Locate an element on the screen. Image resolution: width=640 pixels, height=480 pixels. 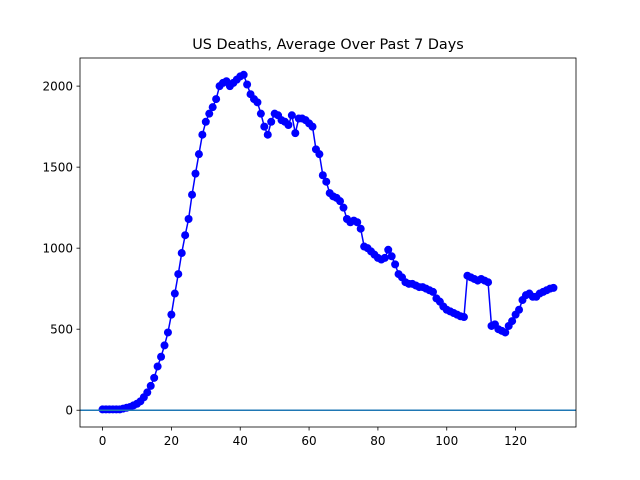
x-tick-label: 60 is located at coordinates (308, 441).